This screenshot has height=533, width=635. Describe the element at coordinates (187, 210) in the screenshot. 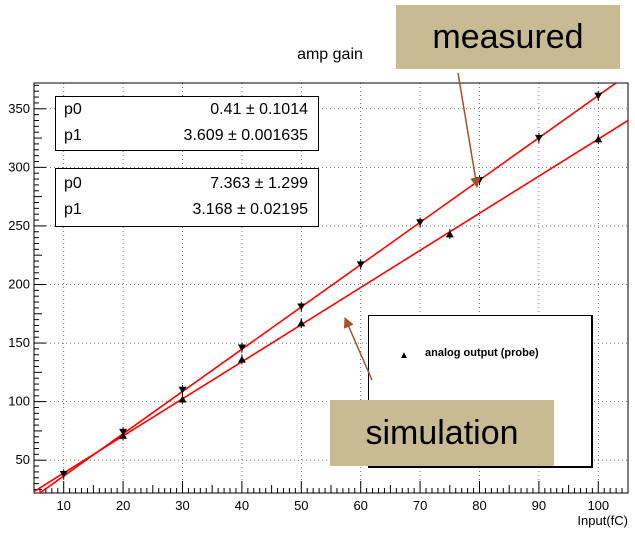

I see `stat-row-p1: p1 3.168 ± 0.02195` at that location.